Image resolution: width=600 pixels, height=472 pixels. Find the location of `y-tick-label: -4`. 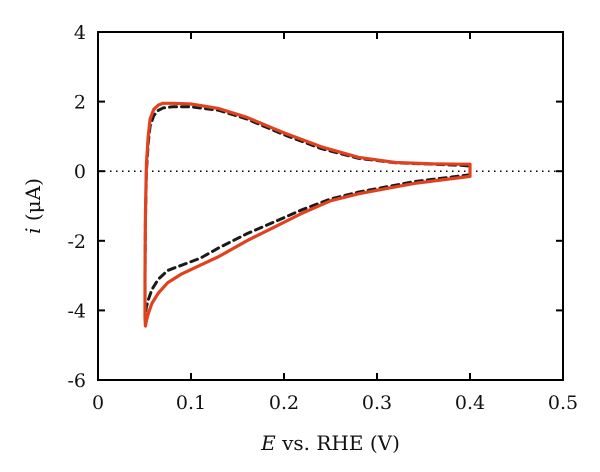

y-tick-label: -4 is located at coordinates (76, 311).